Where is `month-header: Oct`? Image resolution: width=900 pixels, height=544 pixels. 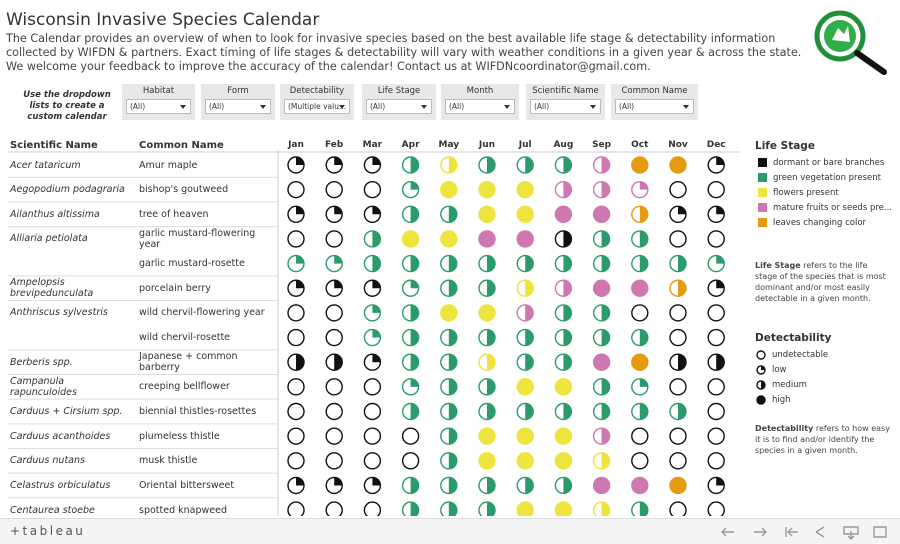 month-header: Oct is located at coordinates (640, 145).